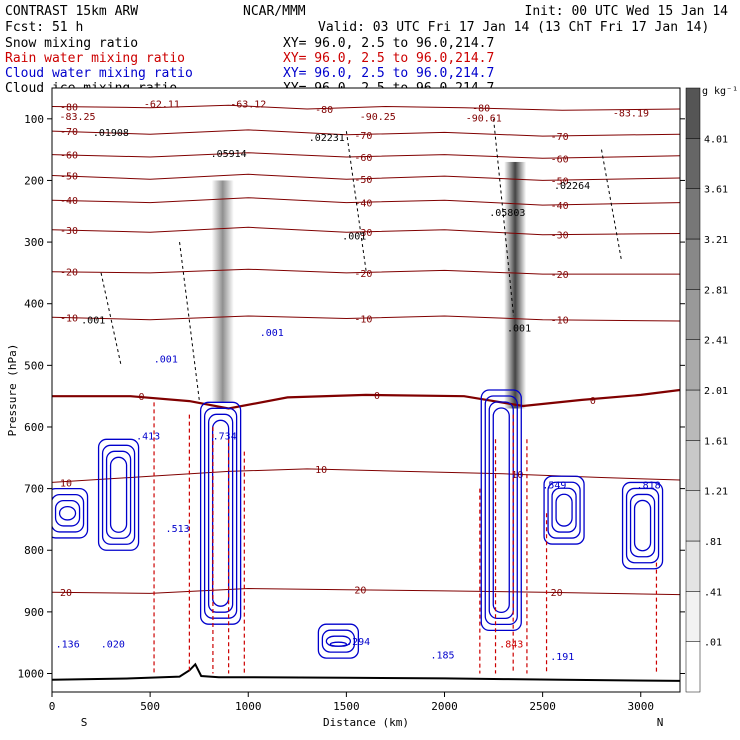 This screenshot has width=740, height=740. What do you see at coordinates (554, 486) in the screenshot?
I see `contour-annotation: .549` at bounding box center [554, 486].